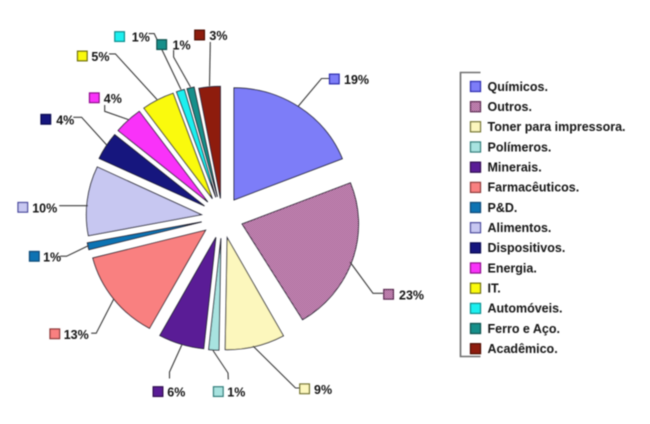 This screenshot has height=424, width=650. I want to click on svg-text: Dispositivos., so click(527, 248).